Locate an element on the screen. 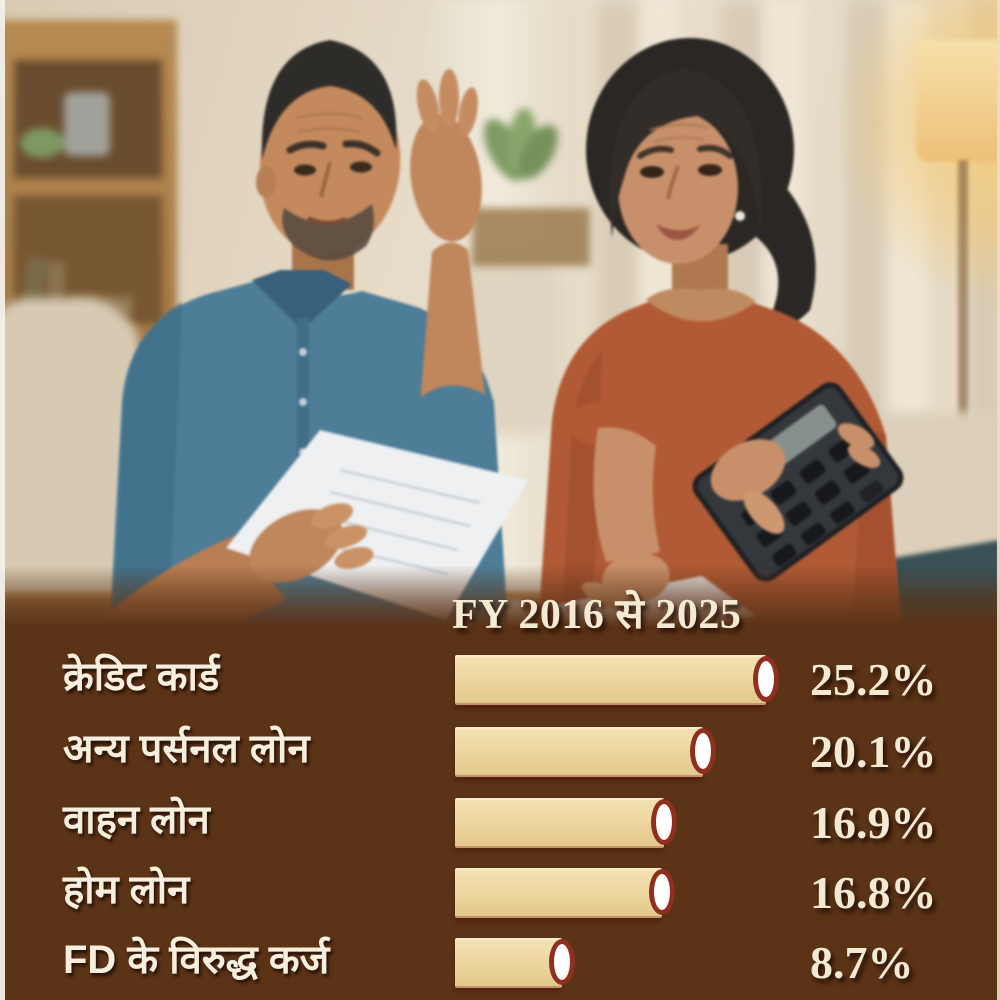 The width and height of the screenshot is (1000, 1000). row-value: 16.8% is located at coordinates (873, 892).